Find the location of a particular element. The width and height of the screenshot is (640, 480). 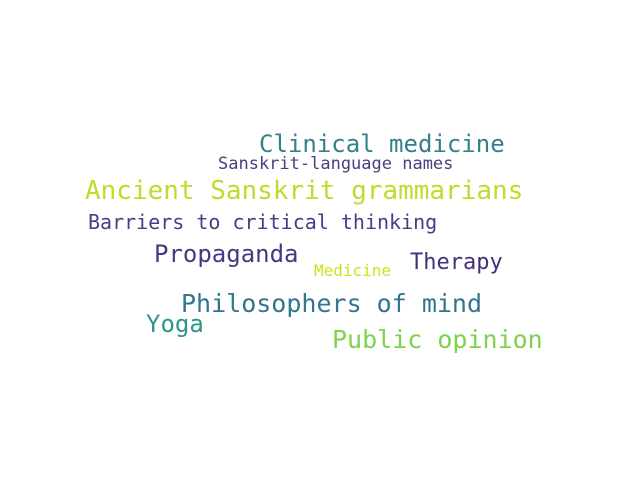

word-barriers-to-critical-thinking: Barriers to critical thinking is located at coordinates (263, 222).